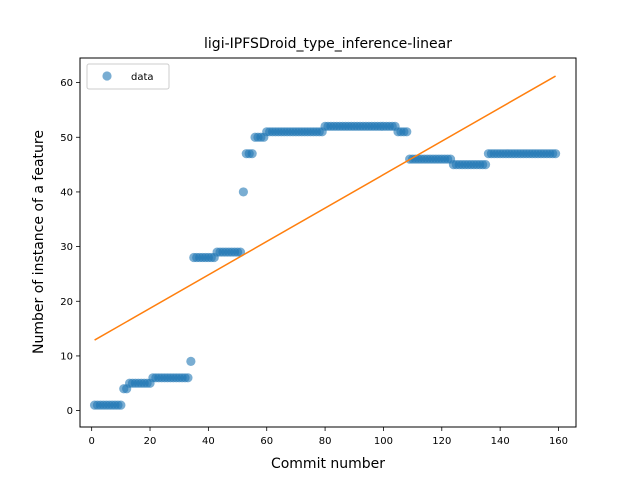  What do you see at coordinates (142, 77) in the screenshot?
I see `legend-label-data: data` at bounding box center [142, 77].